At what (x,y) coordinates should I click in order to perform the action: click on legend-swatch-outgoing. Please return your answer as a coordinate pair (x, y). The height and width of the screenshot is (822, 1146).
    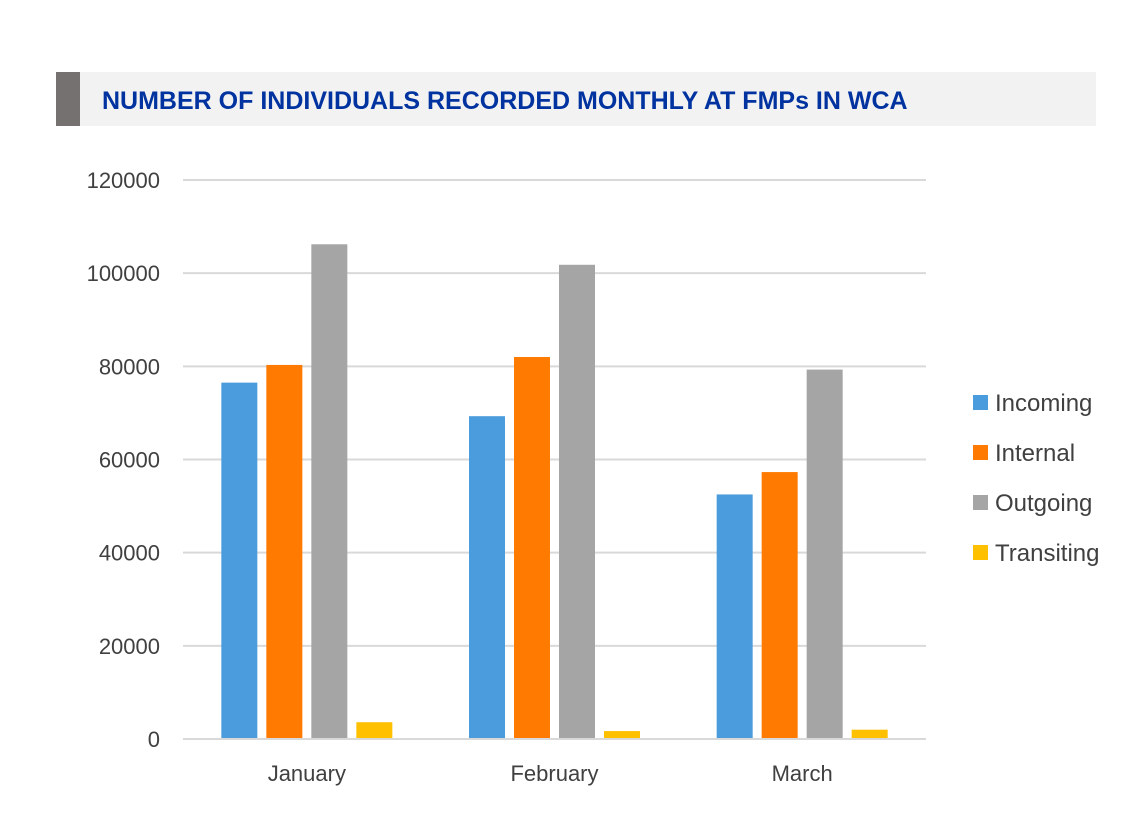
    Looking at the image, I should click on (980, 502).